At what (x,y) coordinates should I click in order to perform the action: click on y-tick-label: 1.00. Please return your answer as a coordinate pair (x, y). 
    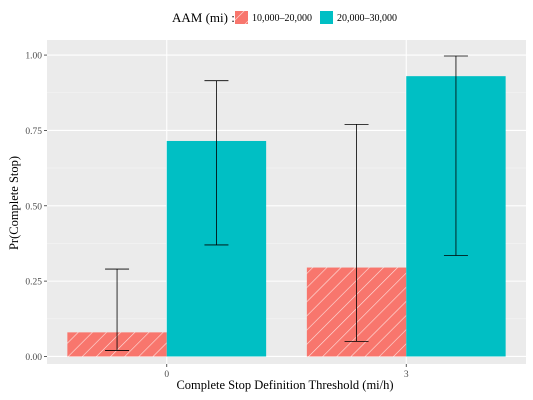
    Looking at the image, I should click on (33, 57).